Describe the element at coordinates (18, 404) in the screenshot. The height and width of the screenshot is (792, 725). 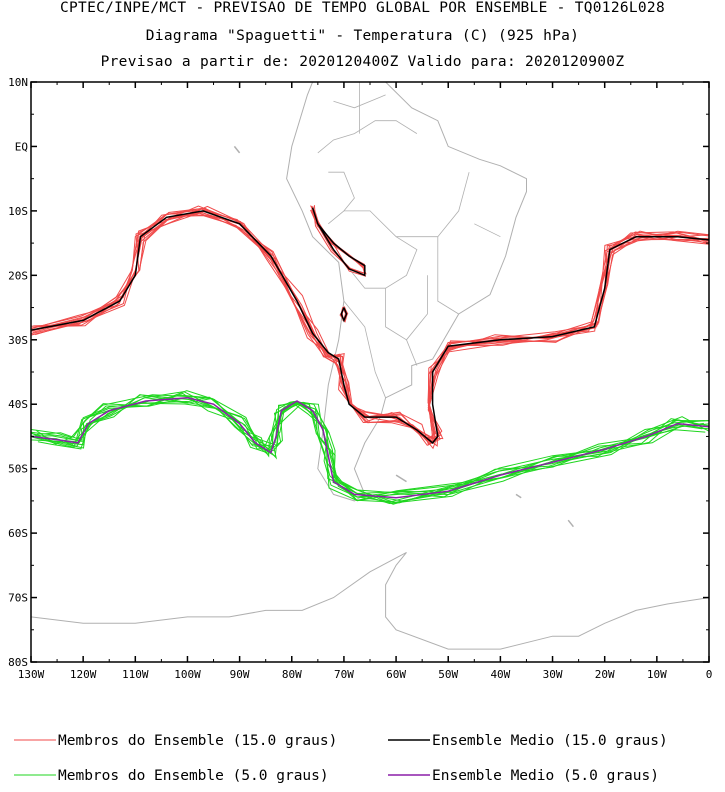
I see `lat-tick-label: 40S` at that location.